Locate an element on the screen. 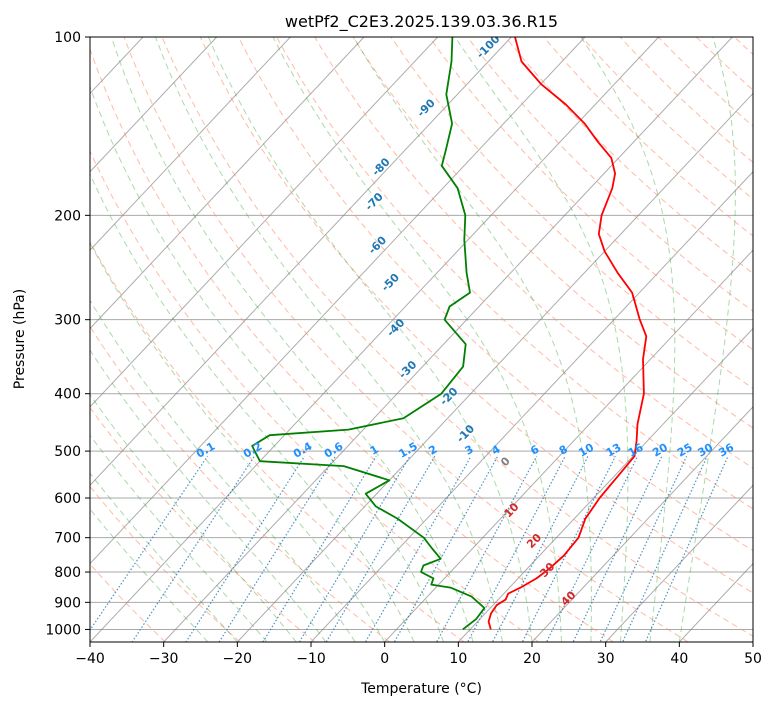 This screenshot has width=775, height=708. y-tick-label: 100 is located at coordinates (67, 38).